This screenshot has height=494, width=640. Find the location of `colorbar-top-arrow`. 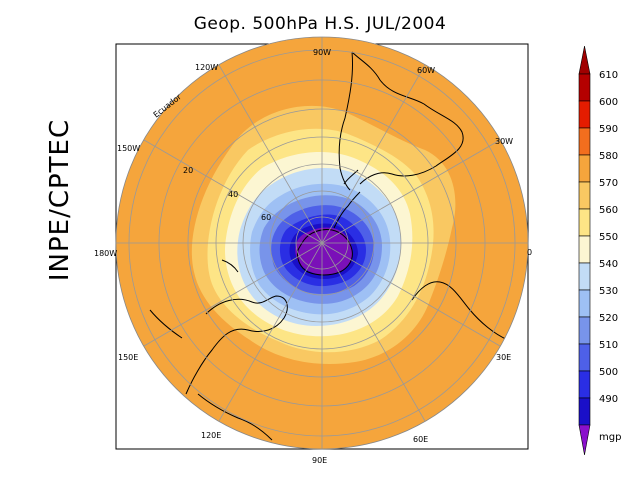

colorbar-top-arrow is located at coordinates (584, 60).